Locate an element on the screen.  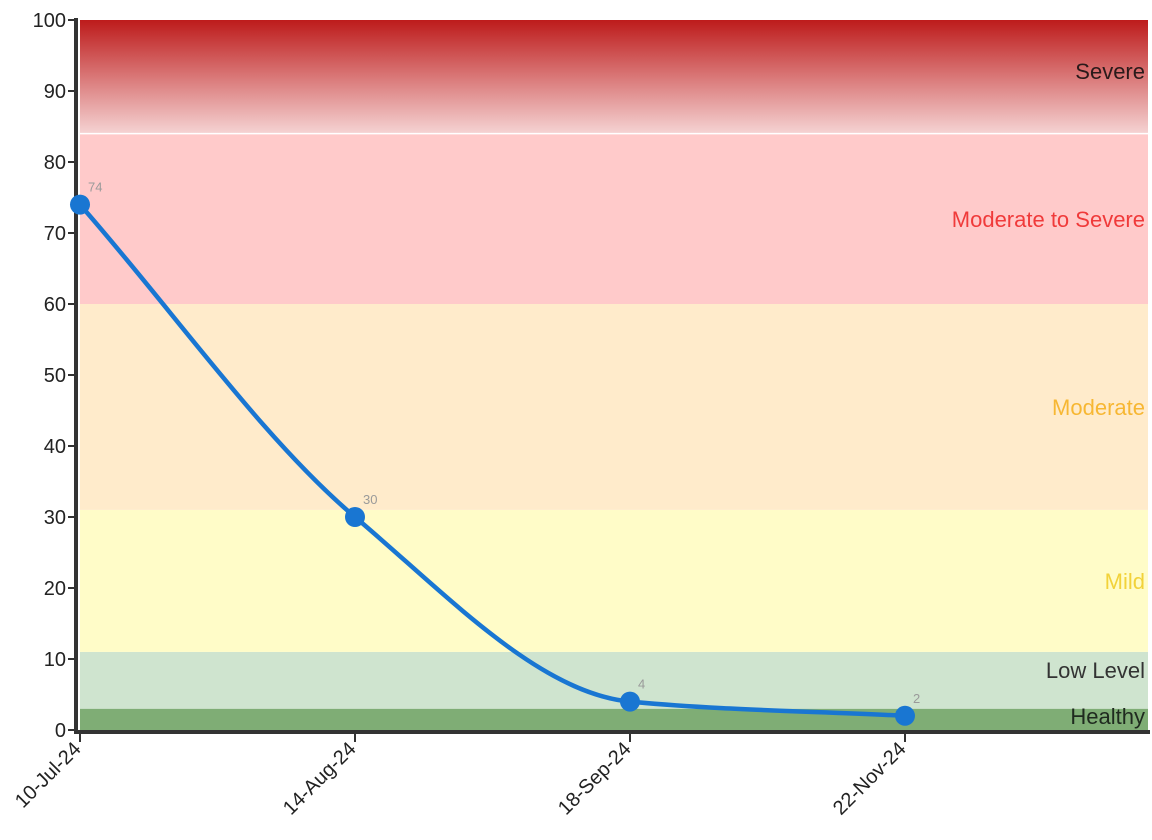
data-label-22-nov-24: 2 is located at coordinates (916, 698).